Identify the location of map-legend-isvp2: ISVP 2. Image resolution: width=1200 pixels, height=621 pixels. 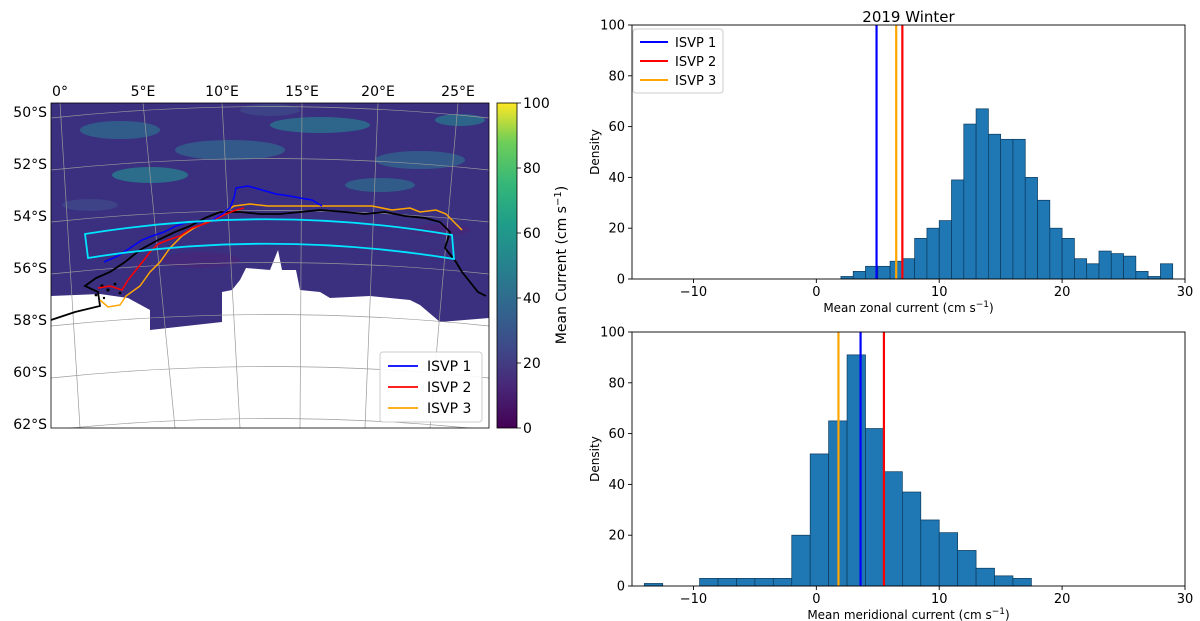
(449, 388).